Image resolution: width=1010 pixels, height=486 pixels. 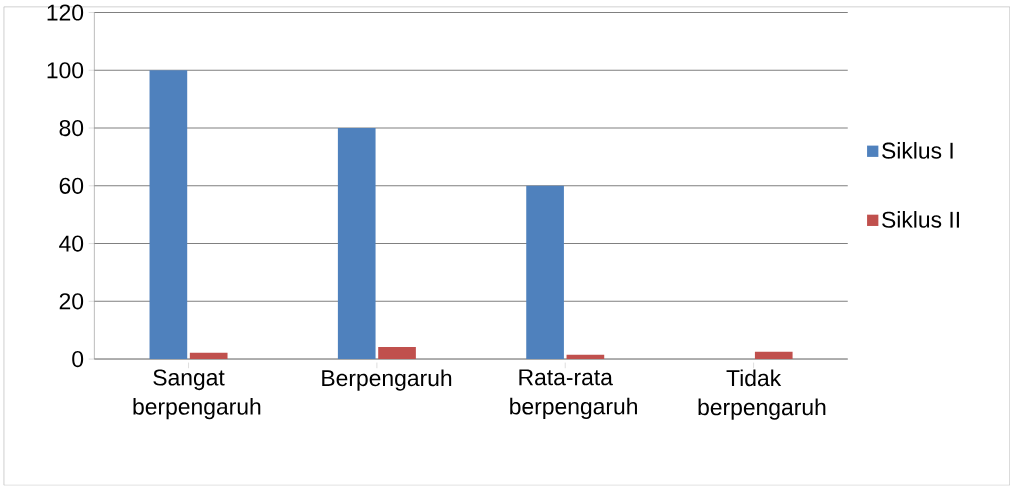 I want to click on x-tick-label: Tidak berpengaruh, so click(x=762, y=395).